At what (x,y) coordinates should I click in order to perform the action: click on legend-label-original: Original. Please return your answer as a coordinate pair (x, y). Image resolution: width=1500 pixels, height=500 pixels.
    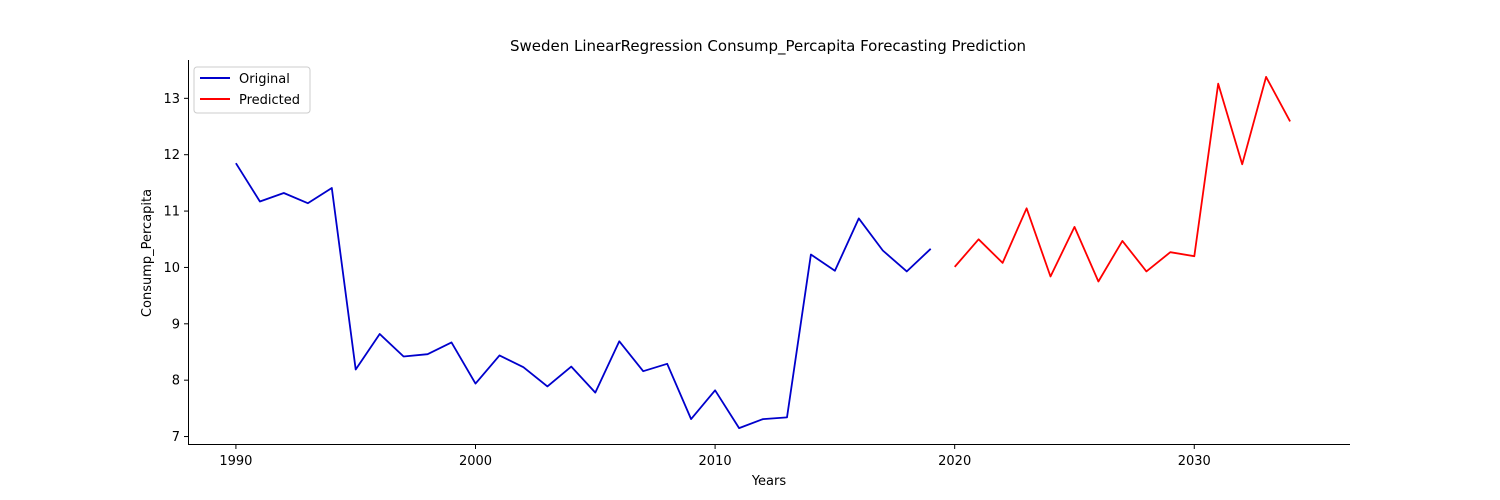
    Looking at the image, I should click on (264, 79).